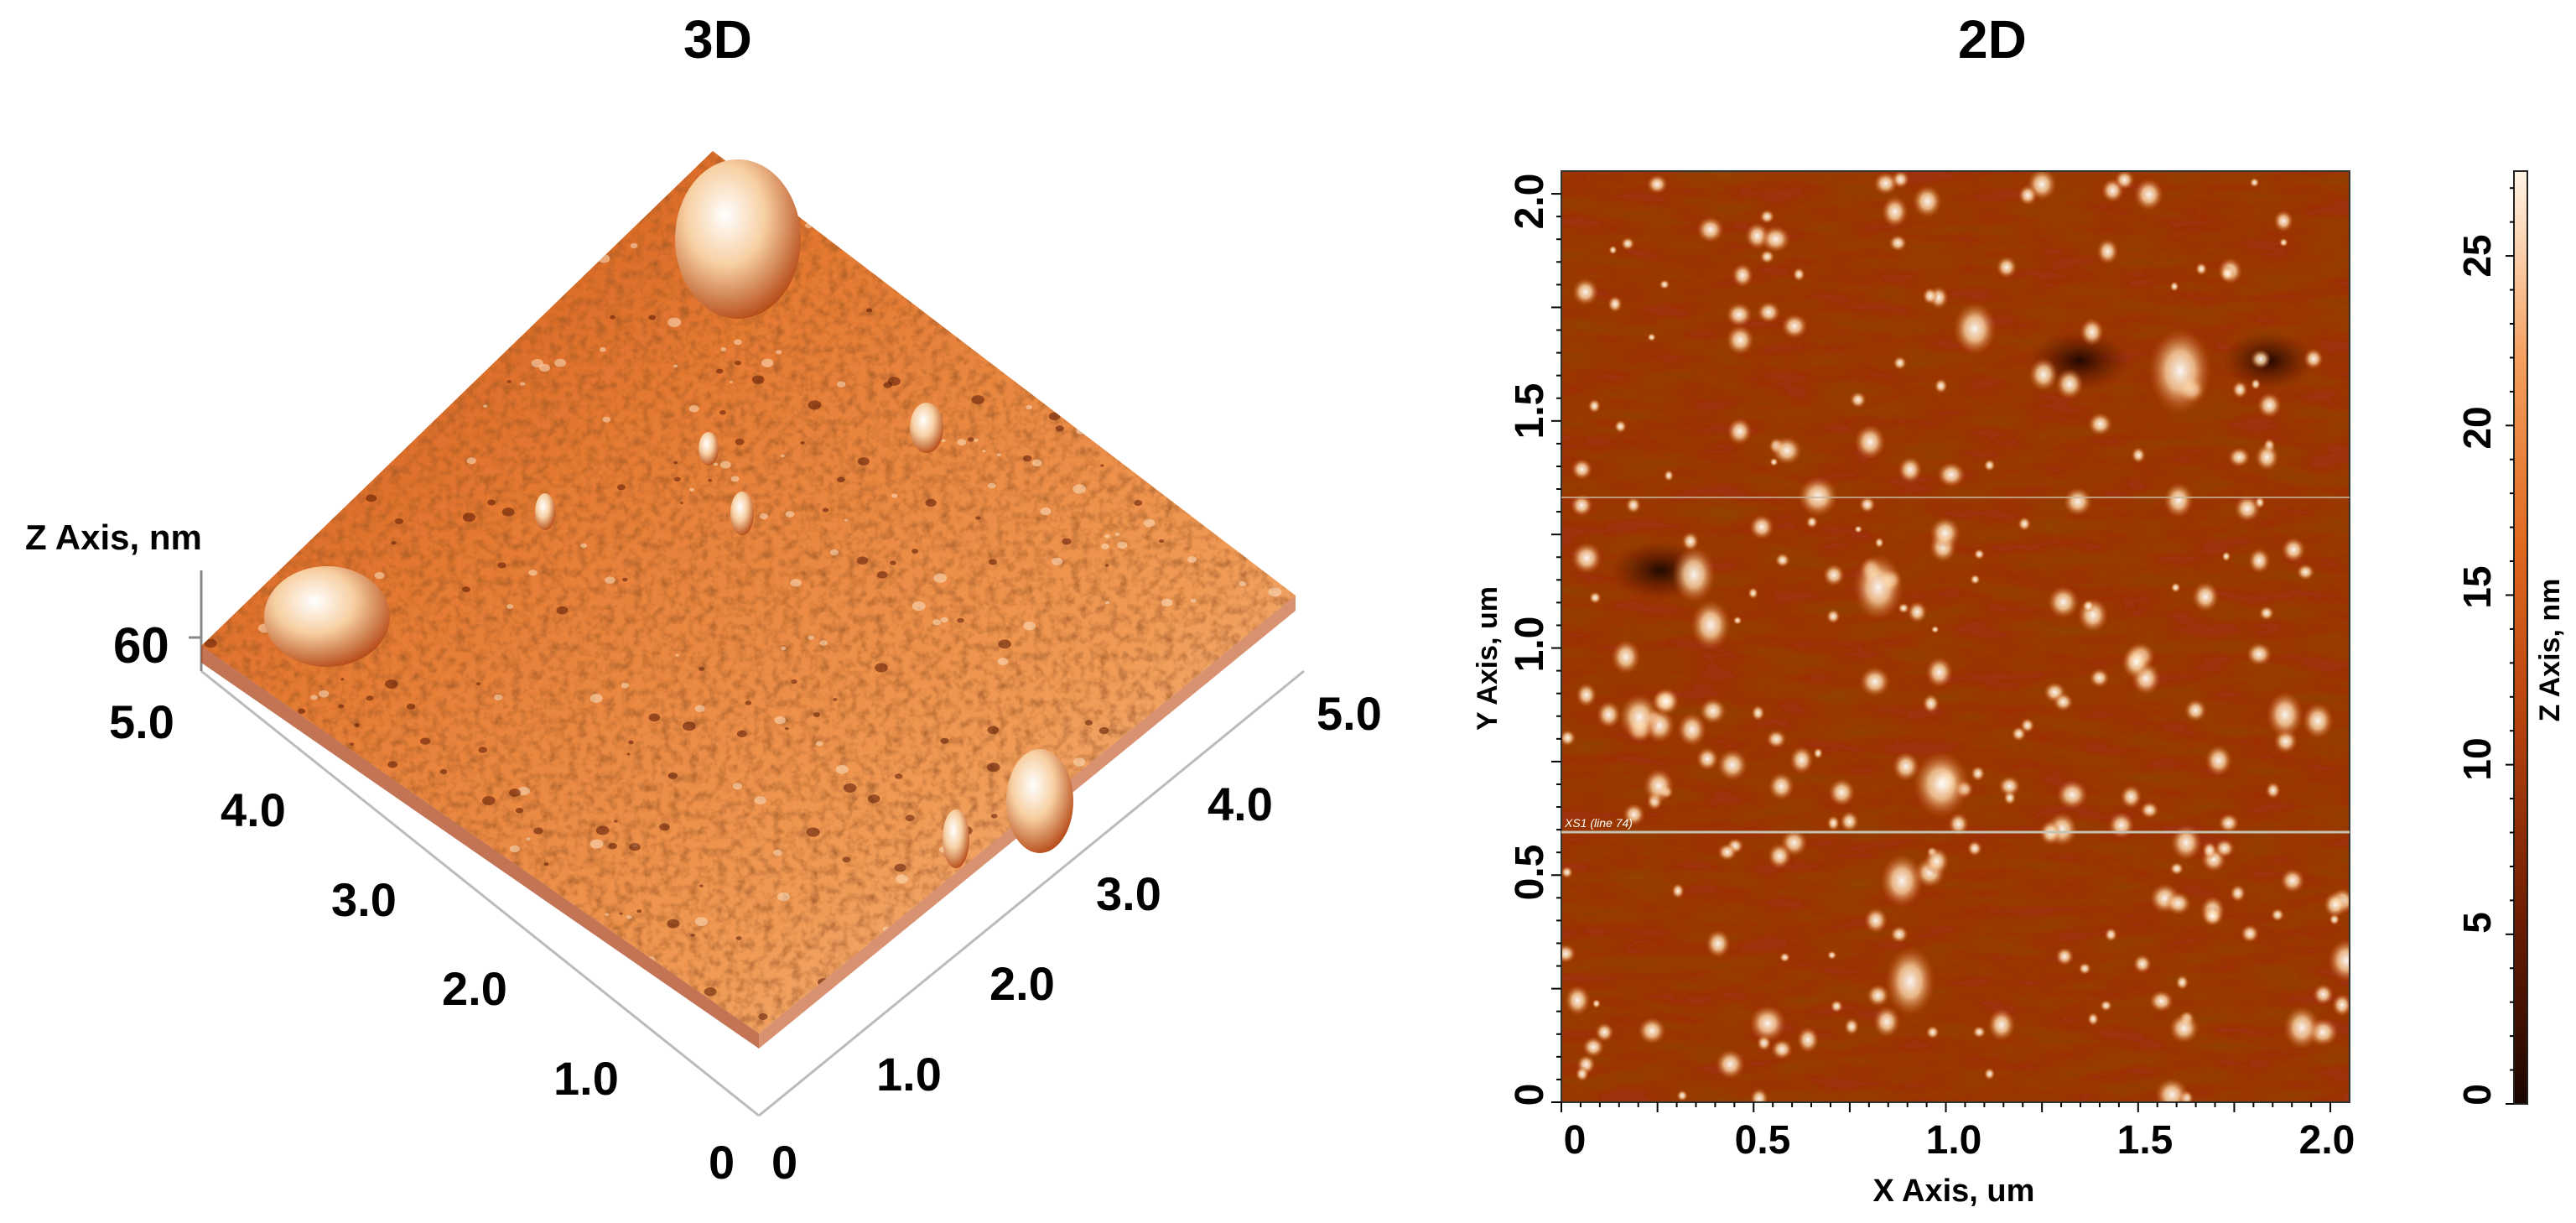 The width and height of the screenshot is (2576, 1223). What do you see at coordinates (1128, 893) in the screenshot?
I see `right-axis-tick: 3.0` at bounding box center [1128, 893].